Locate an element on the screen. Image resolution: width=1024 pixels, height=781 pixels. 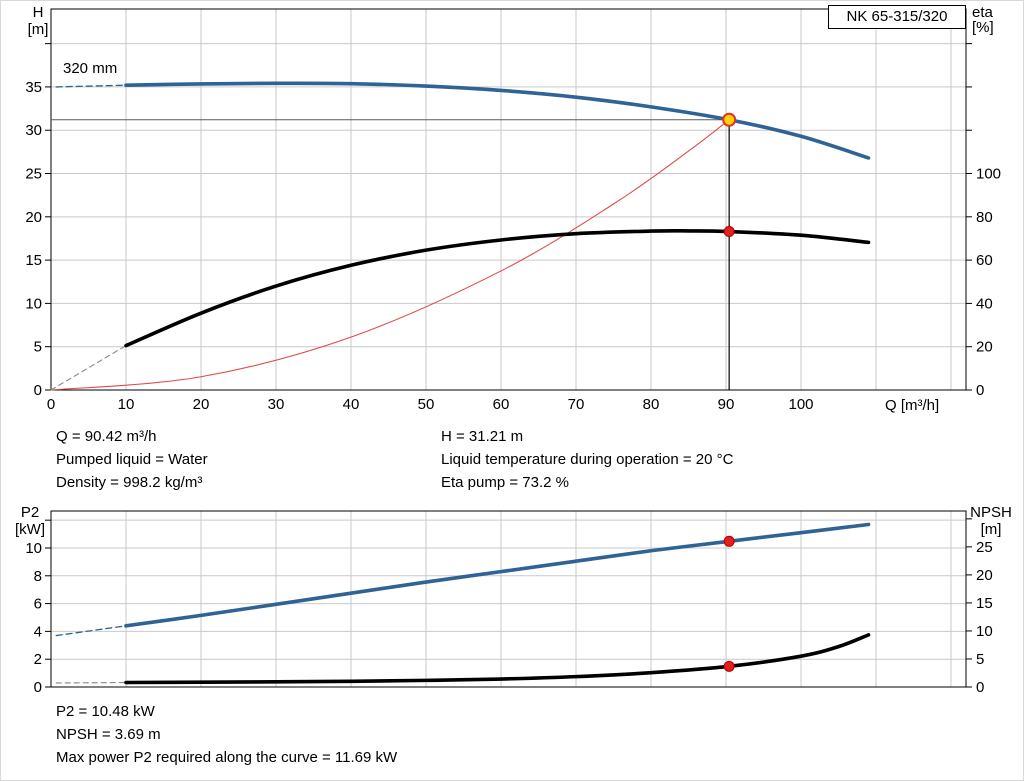
svg-text: 35 is located at coordinates (33, 87).